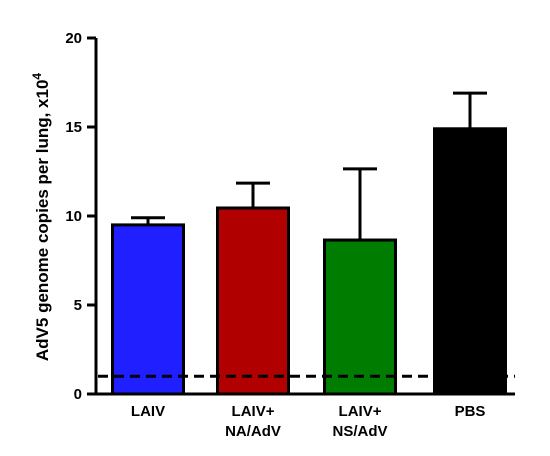 The height and width of the screenshot is (456, 550). What do you see at coordinates (148, 411) in the screenshot?
I see `x-tick-label-1: LAIV` at bounding box center [148, 411].